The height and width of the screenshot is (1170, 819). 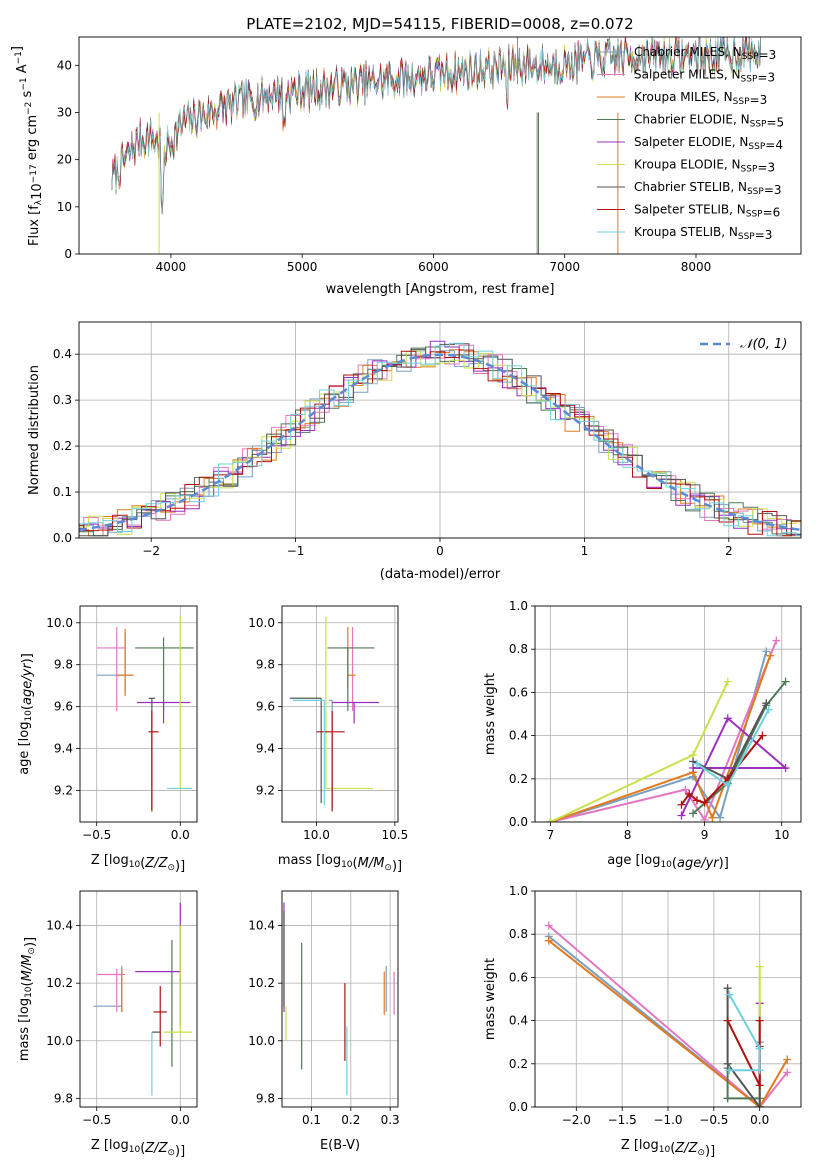 I want to click on label-part: =6, so click(x=772, y=213).